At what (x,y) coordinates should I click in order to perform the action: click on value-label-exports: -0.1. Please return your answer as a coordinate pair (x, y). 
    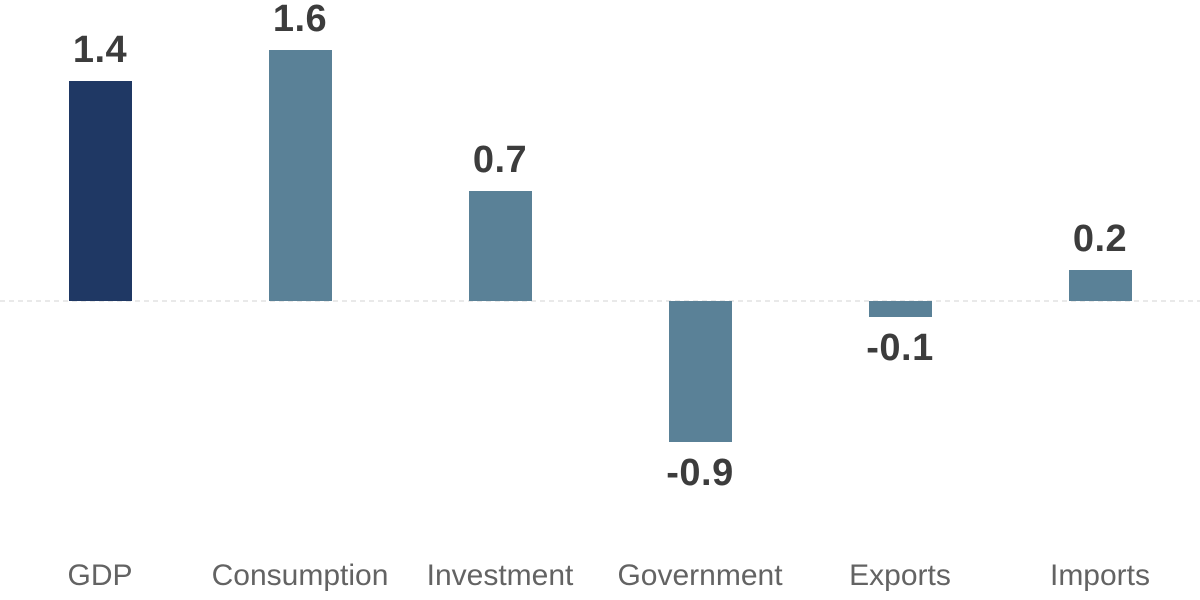
    Looking at the image, I should click on (900, 347).